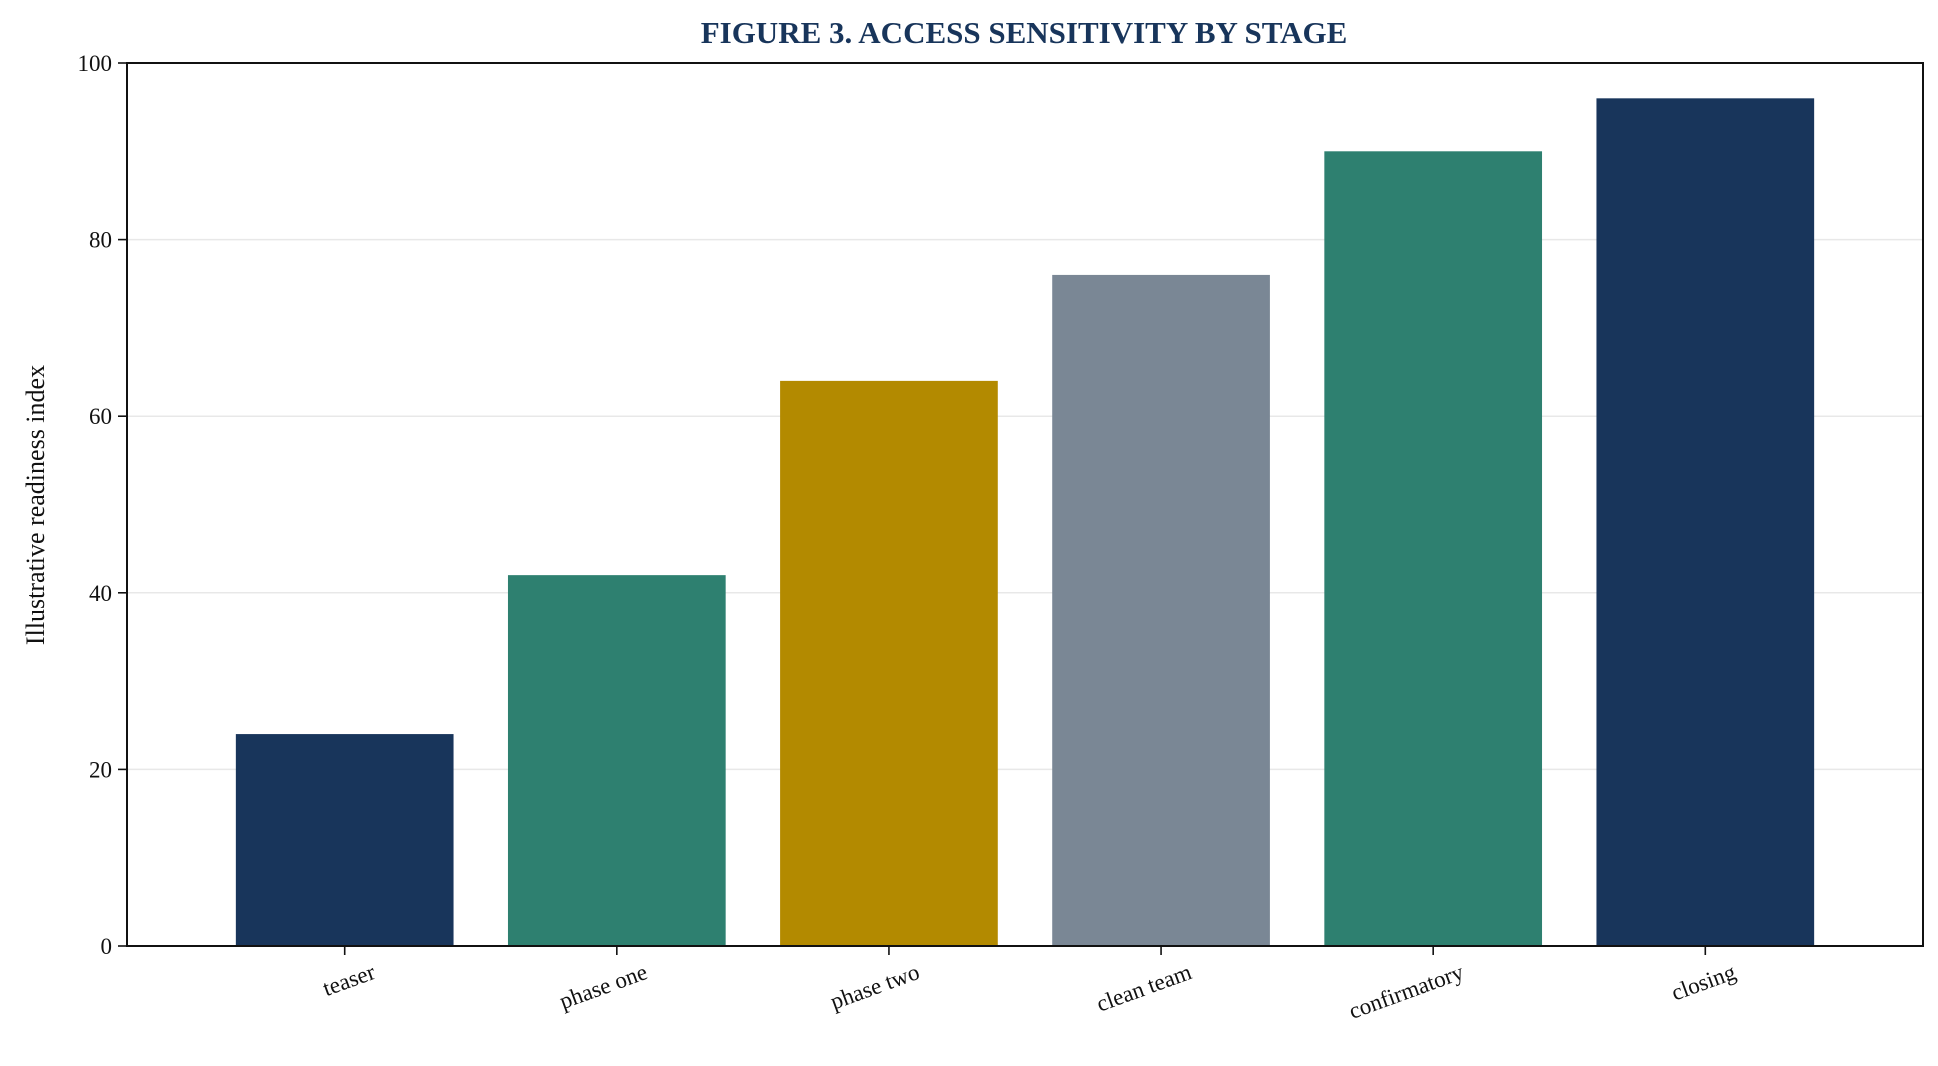 This screenshot has height=1066, width=1938. Describe the element at coordinates (889, 663) in the screenshot. I see `bar-phase-two` at that location.